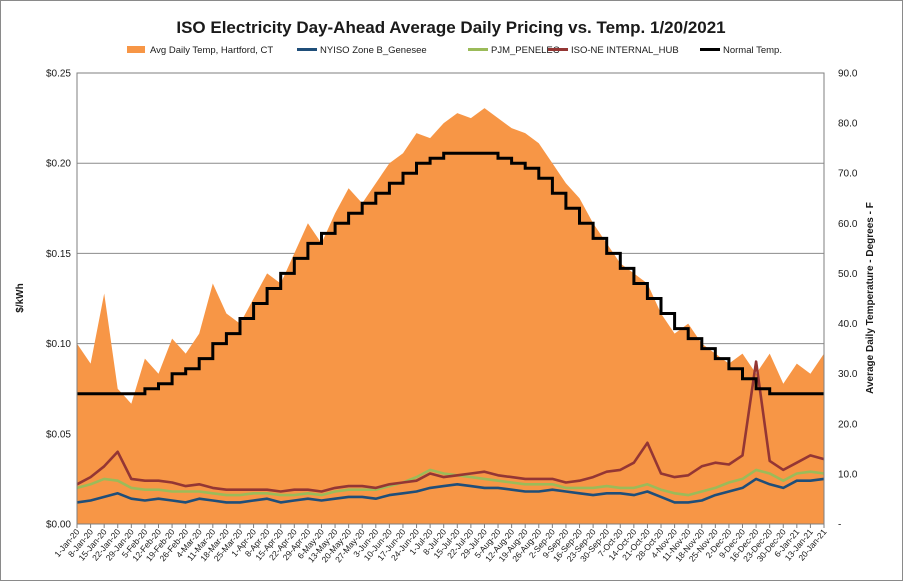 This screenshot has height=581, width=903. Describe the element at coordinates (839, 525) in the screenshot. I see `y2-tick-label: -` at that location.